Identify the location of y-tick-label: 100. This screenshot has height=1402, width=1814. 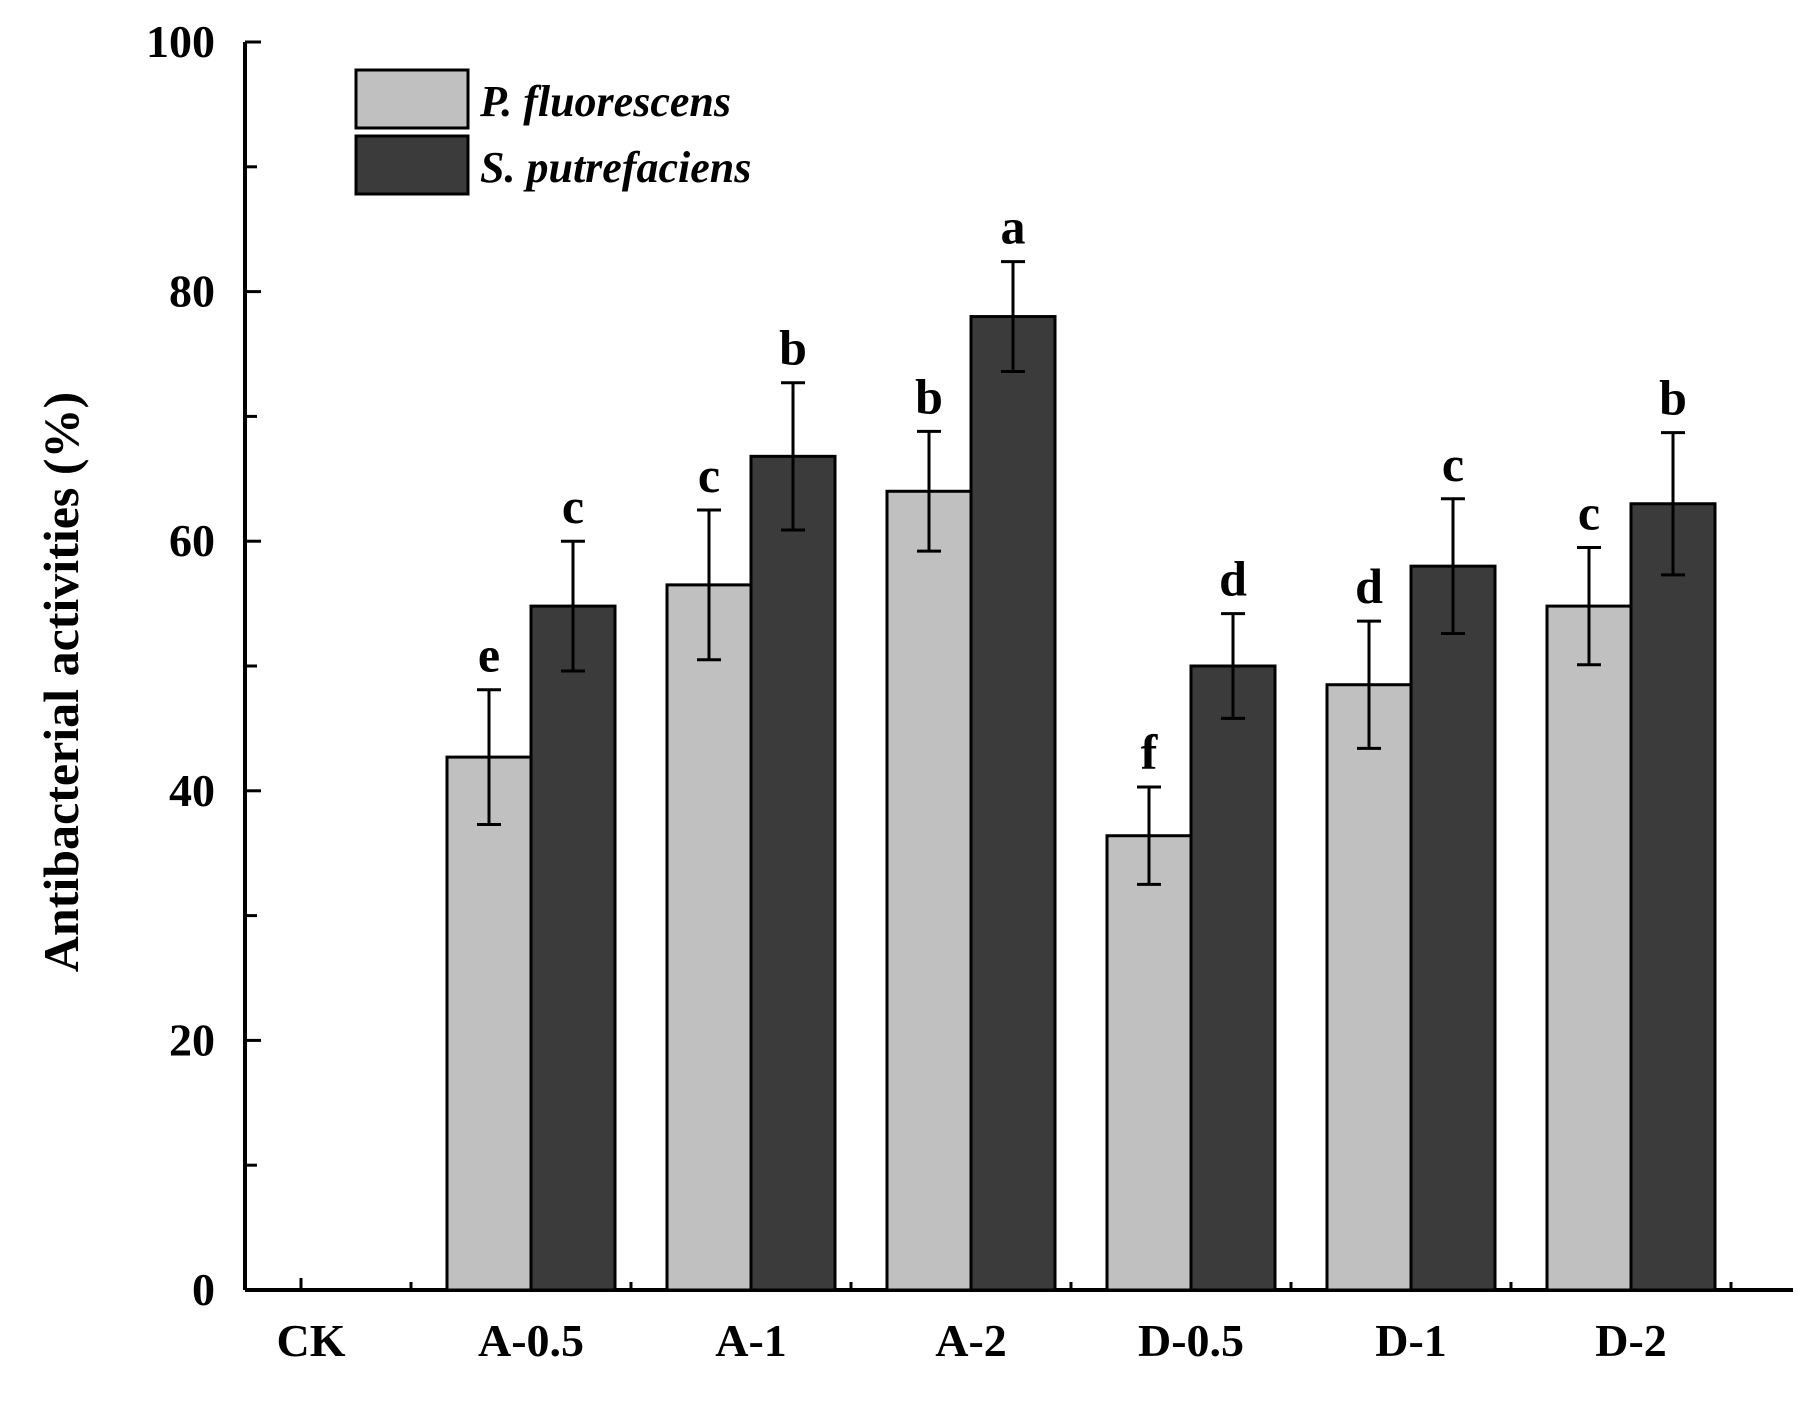
(180, 41).